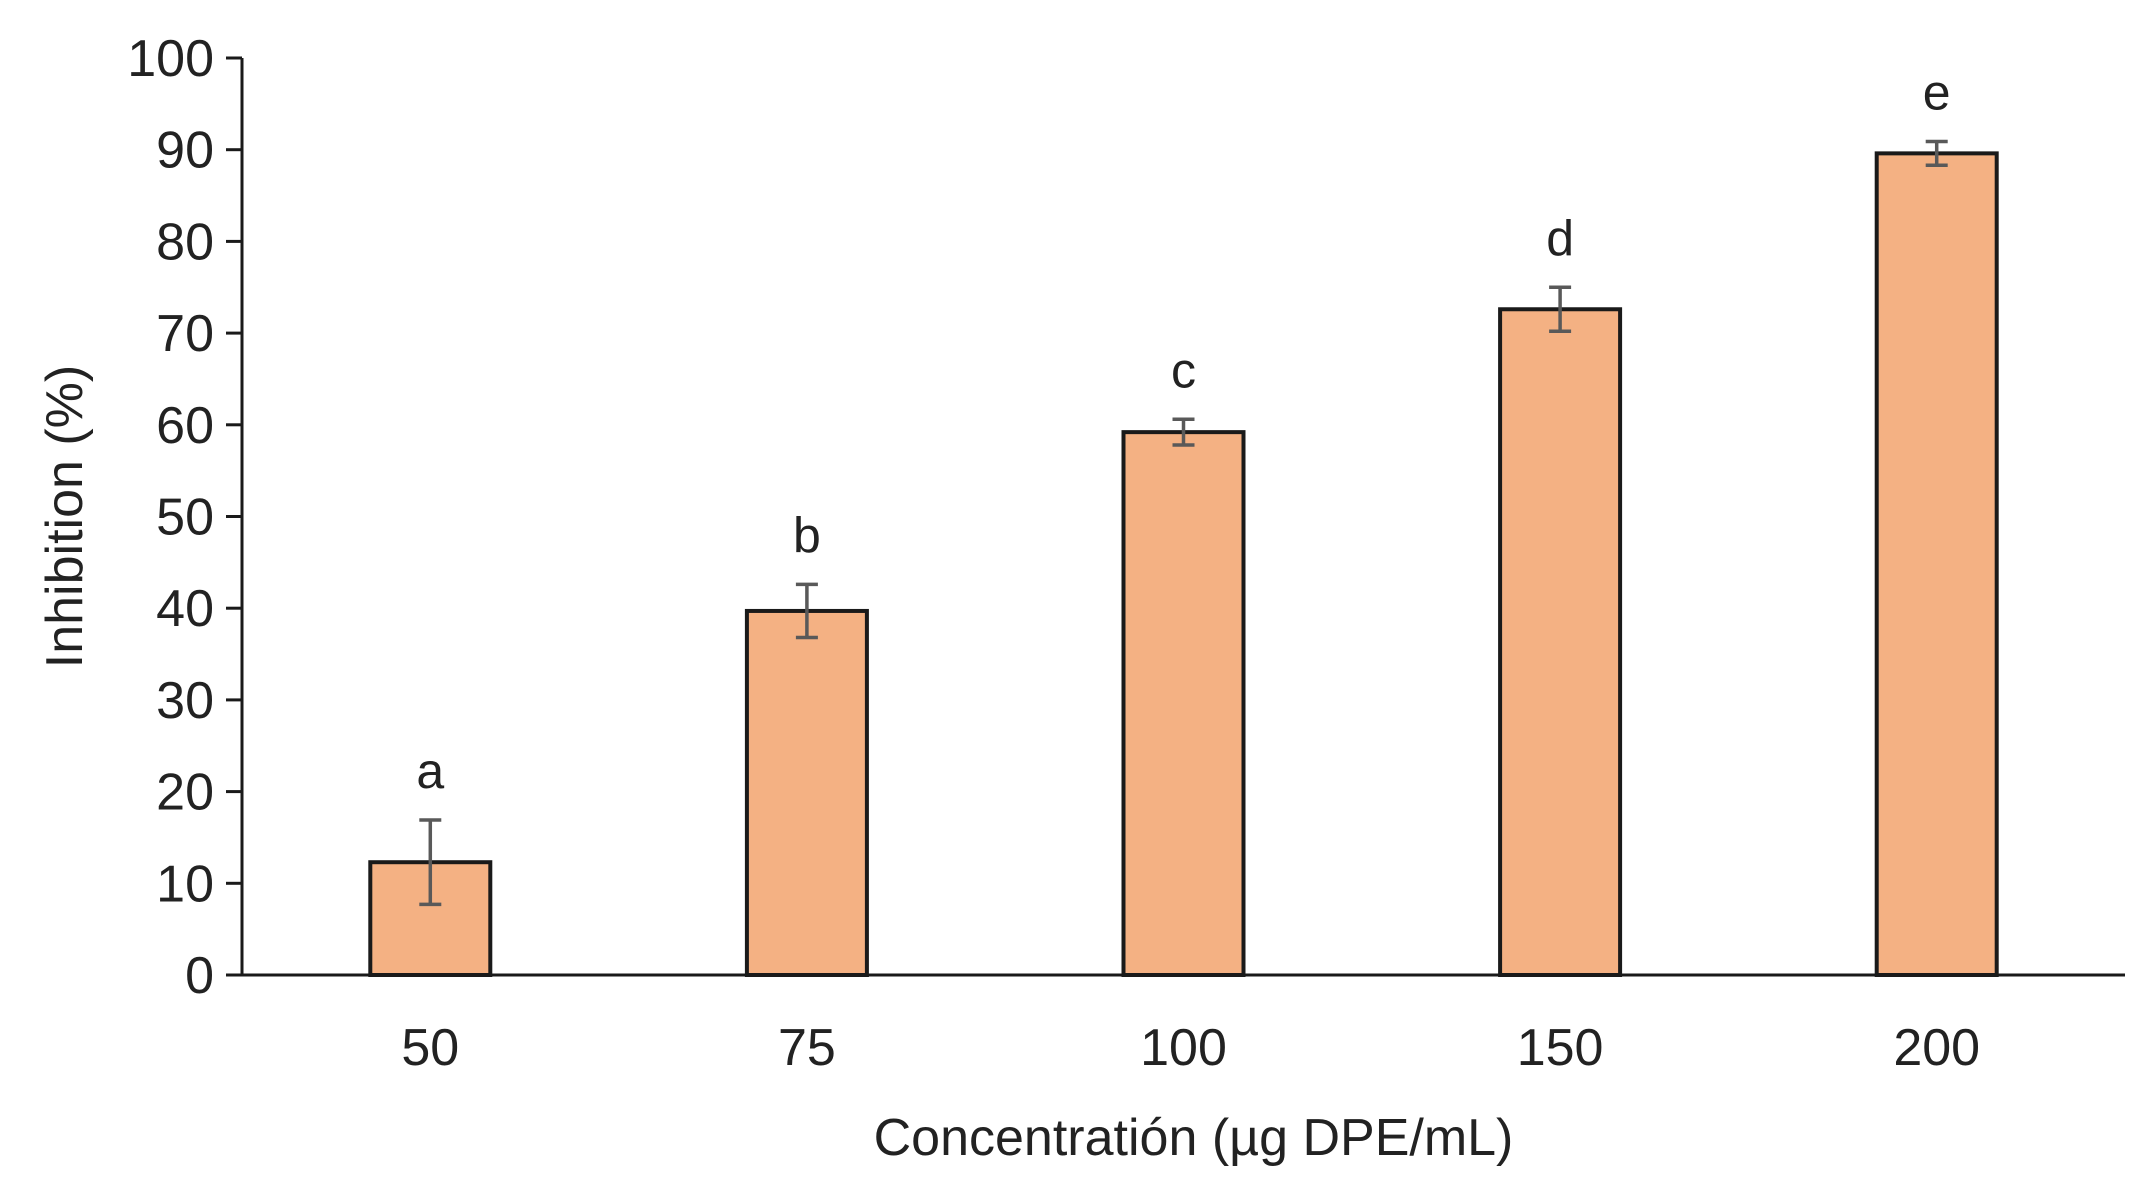 The width and height of the screenshot is (2155, 1197). Describe the element at coordinates (430, 771) in the screenshot. I see `significance-label-50: a` at that location.